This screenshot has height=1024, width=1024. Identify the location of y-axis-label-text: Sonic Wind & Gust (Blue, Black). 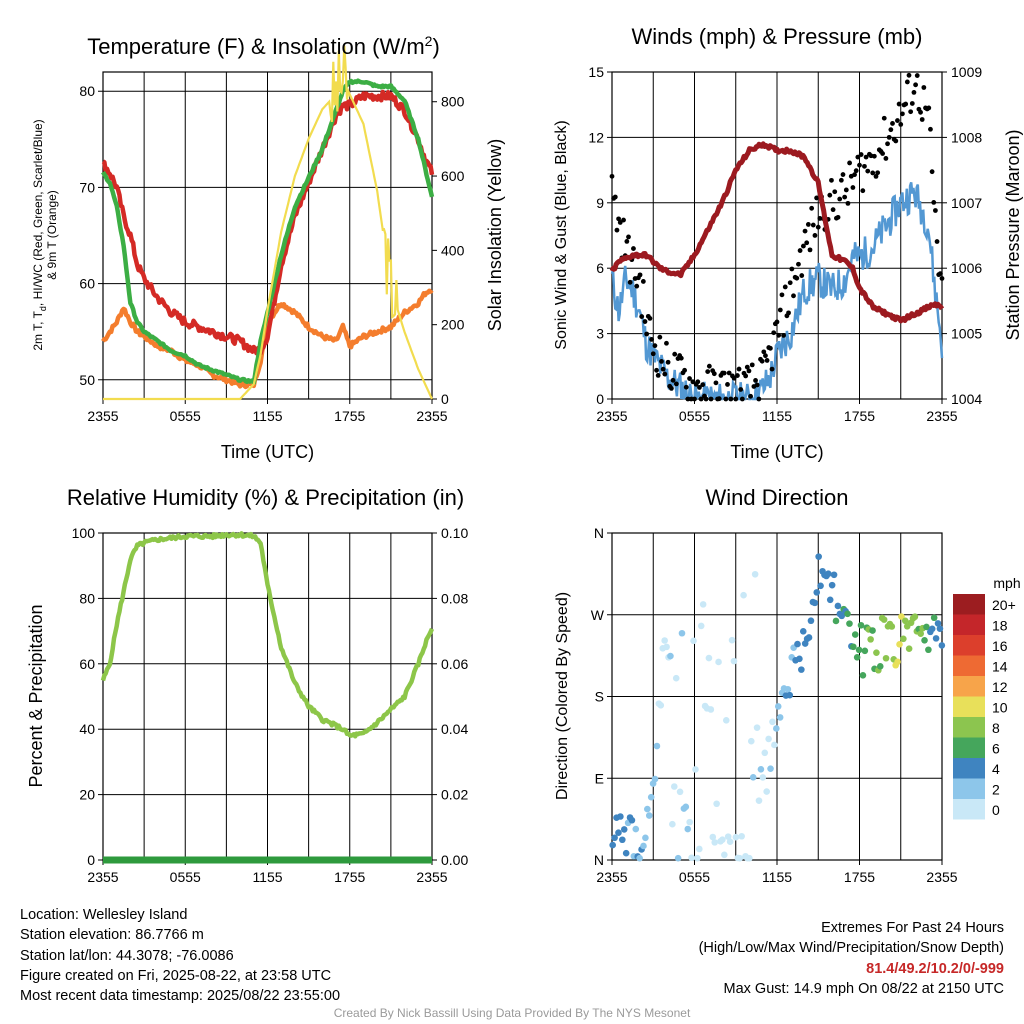
(561, 234).